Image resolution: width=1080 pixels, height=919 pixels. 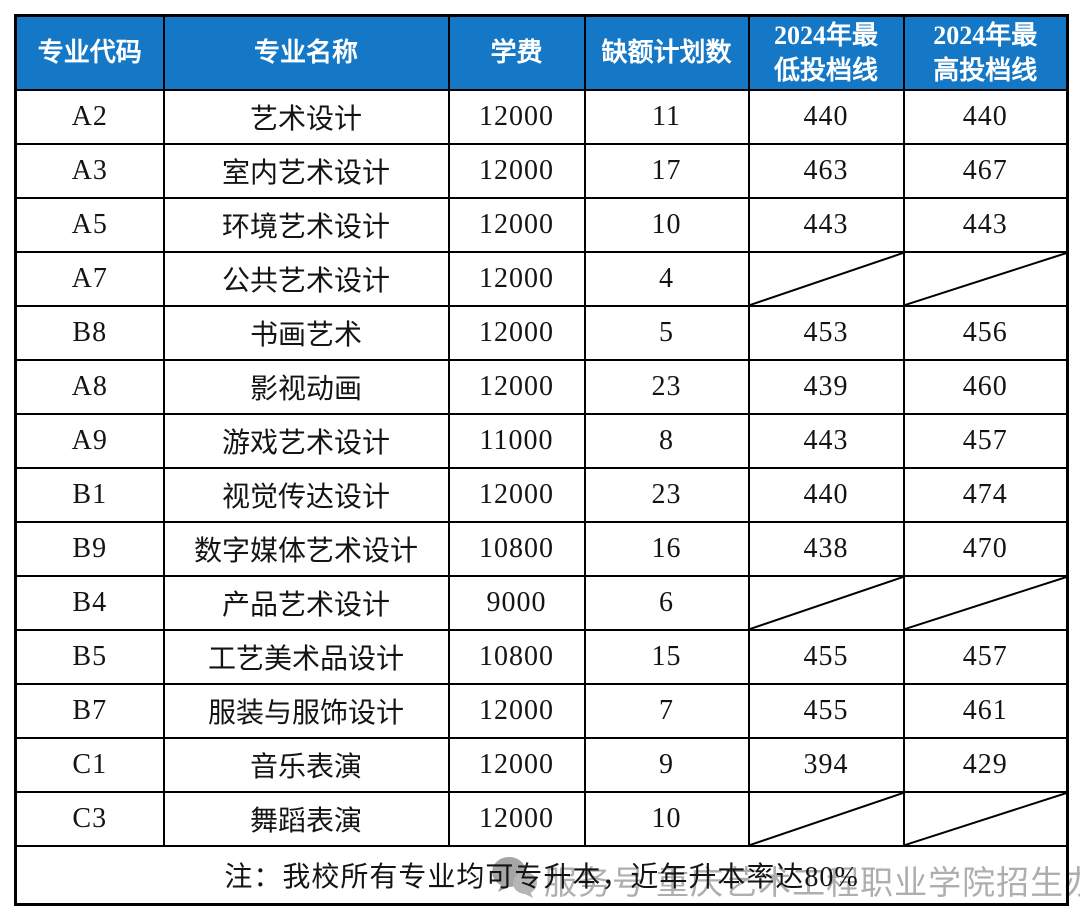 What do you see at coordinates (306, 819) in the screenshot?
I see `cell-name: 舞蹈表演` at bounding box center [306, 819].